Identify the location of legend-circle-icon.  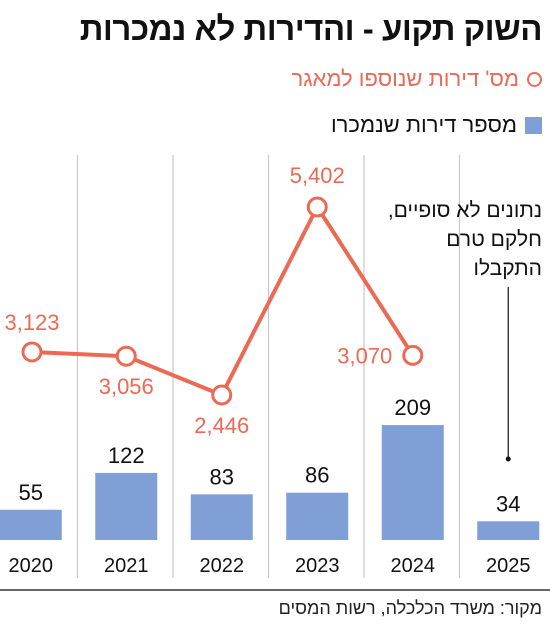
(534, 79).